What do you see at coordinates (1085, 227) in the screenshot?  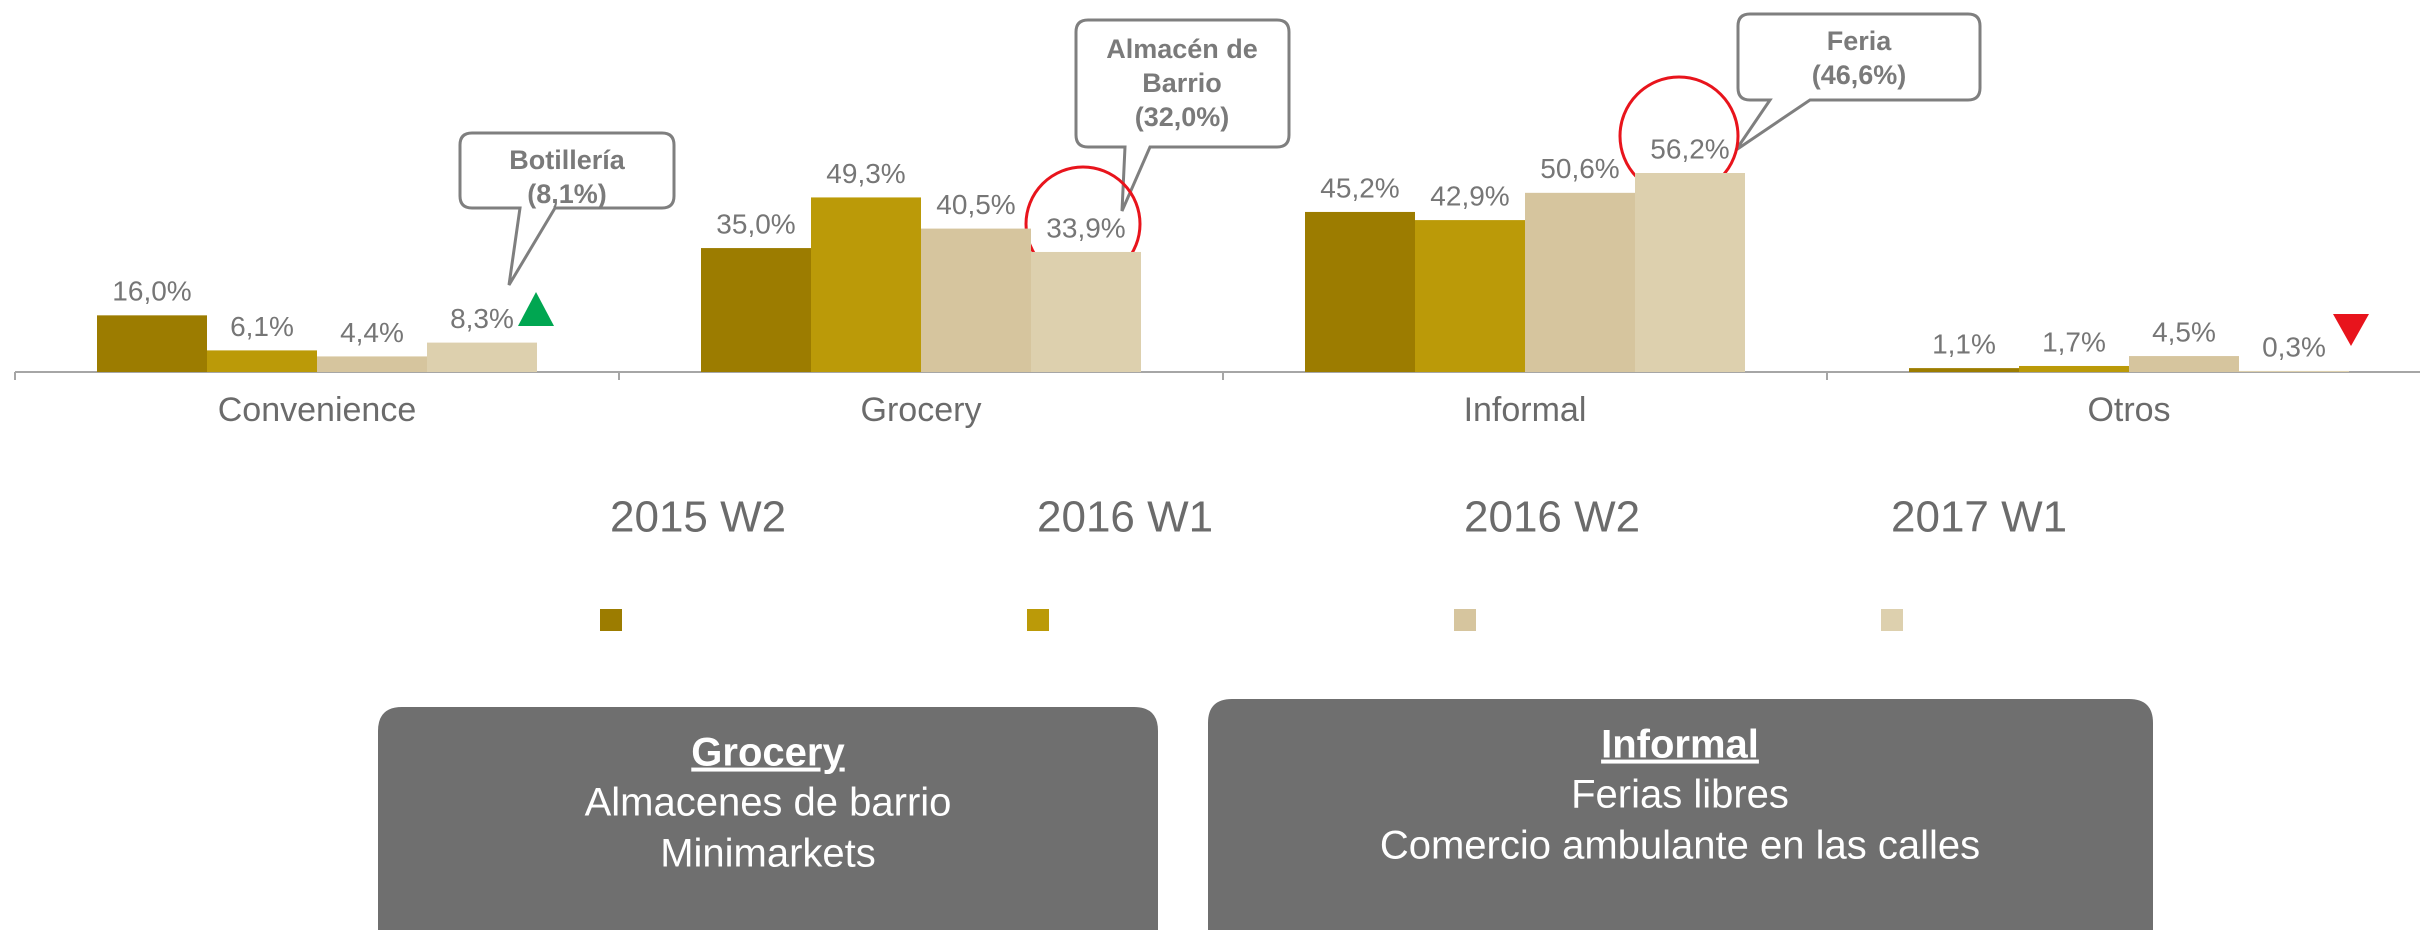 I see `value-label: 33,9%` at bounding box center [1085, 227].